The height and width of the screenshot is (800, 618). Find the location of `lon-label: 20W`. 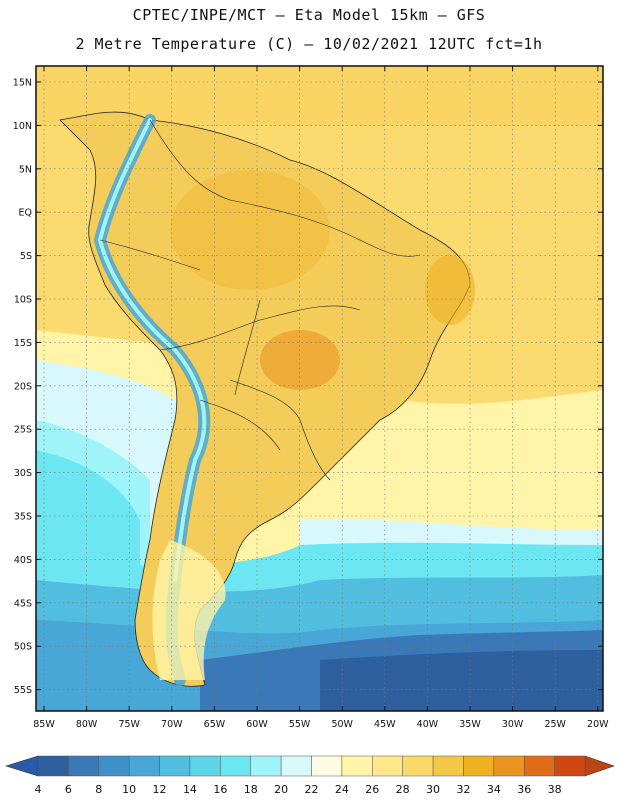

lon-label: 20W is located at coordinates (598, 724).